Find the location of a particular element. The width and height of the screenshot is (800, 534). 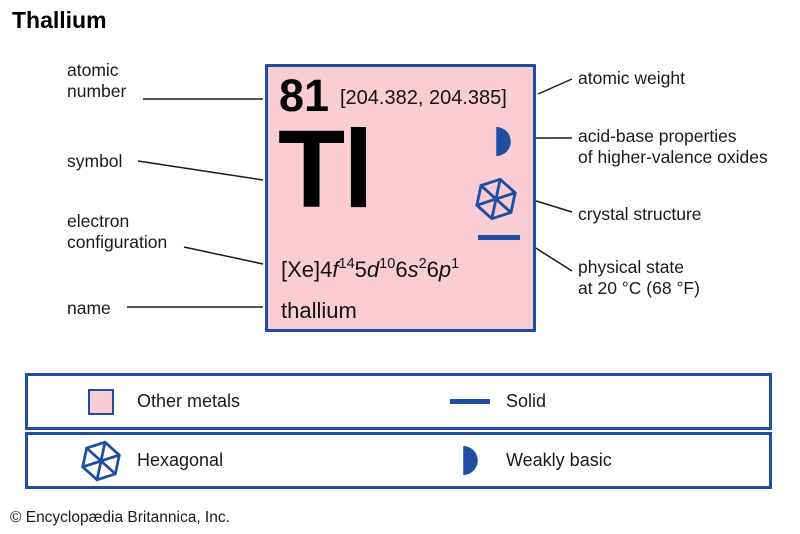

legend-label-other-metals: Other metals is located at coordinates (189, 401).